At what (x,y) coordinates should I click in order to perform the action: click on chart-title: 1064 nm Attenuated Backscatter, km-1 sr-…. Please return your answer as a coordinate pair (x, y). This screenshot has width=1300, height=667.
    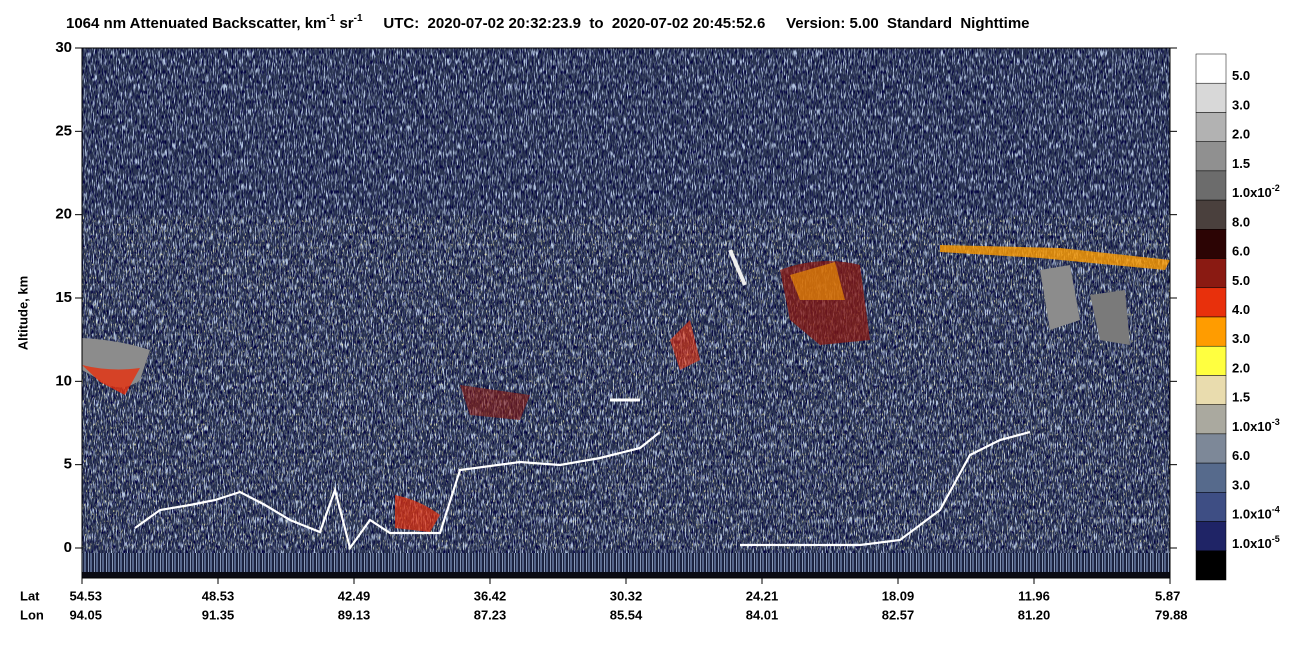
    Looking at the image, I should click on (548, 22).